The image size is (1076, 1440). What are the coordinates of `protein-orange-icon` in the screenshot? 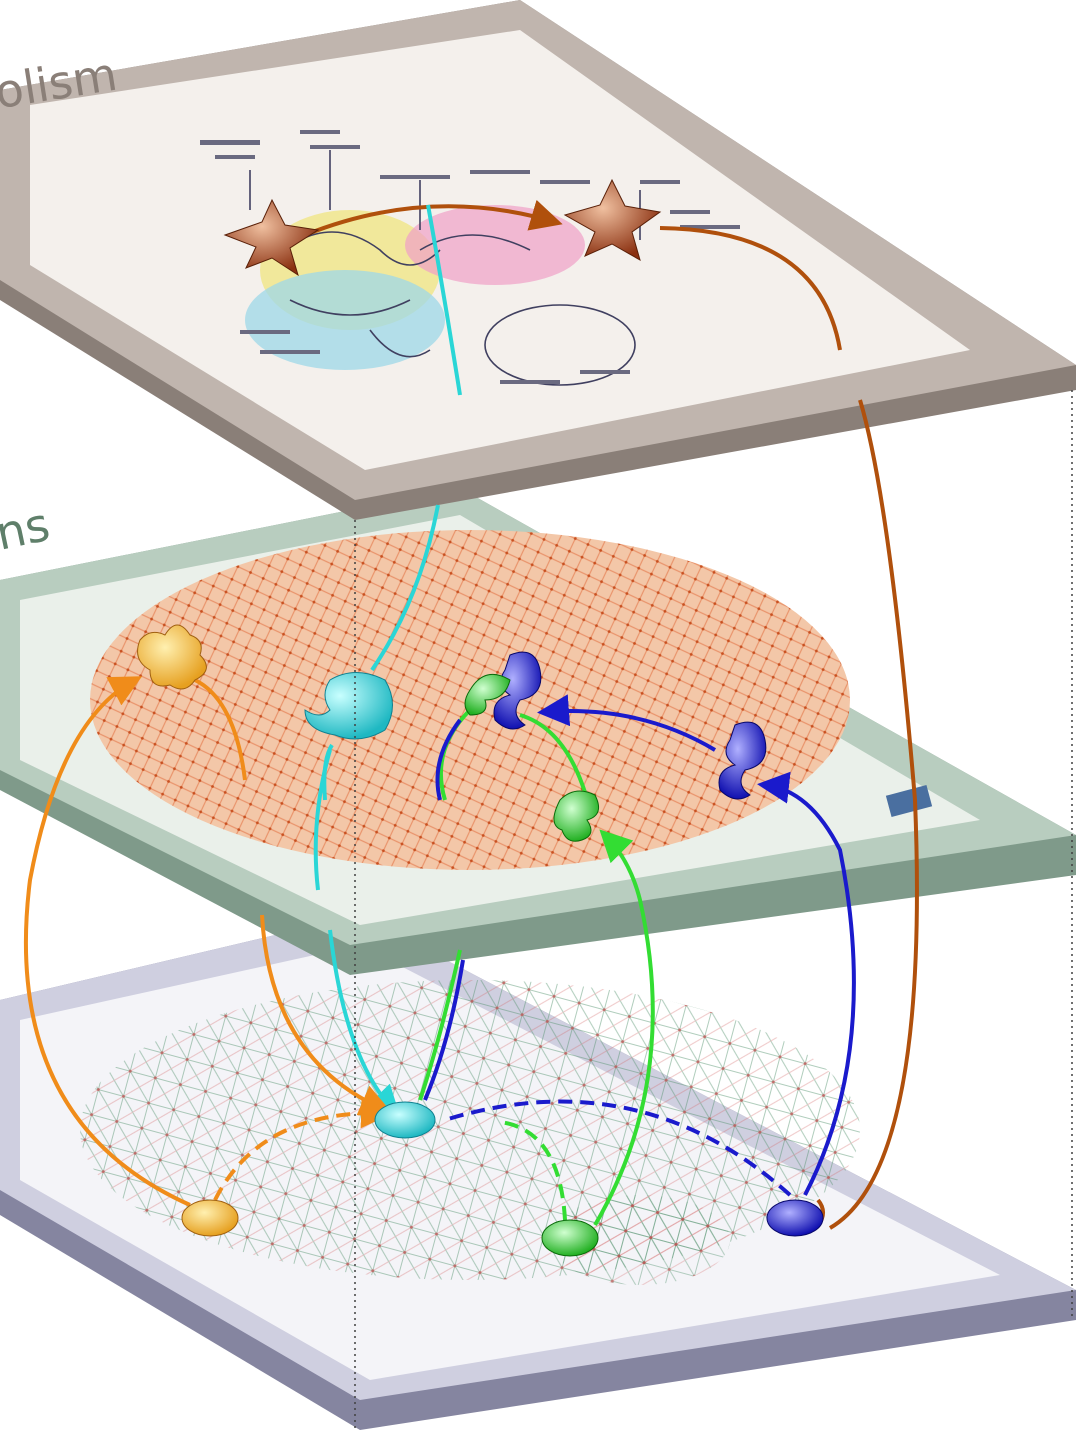 It's located at (172, 657).